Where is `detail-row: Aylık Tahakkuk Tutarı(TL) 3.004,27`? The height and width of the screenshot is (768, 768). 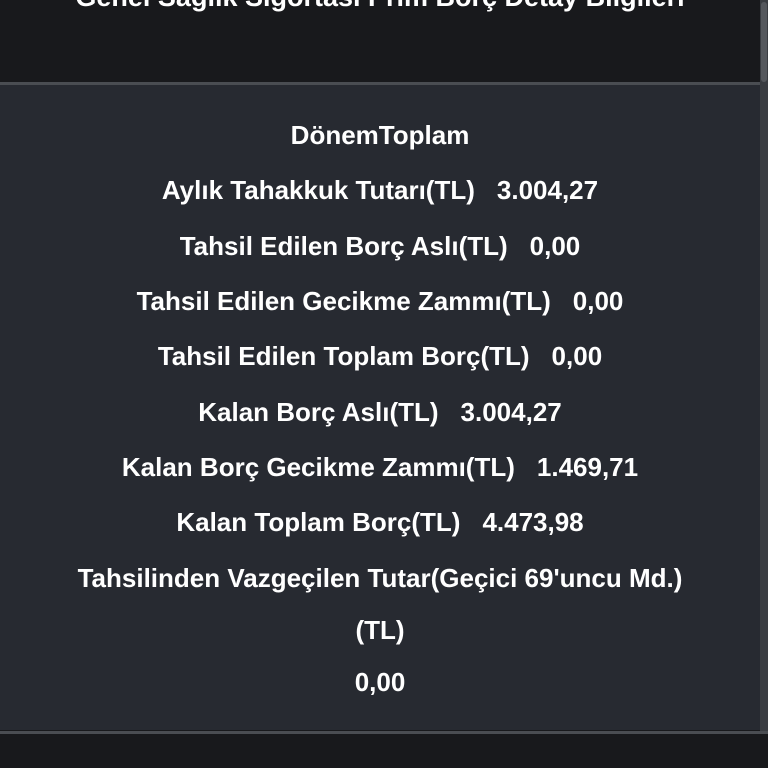 detail-row: Aylık Tahakkuk Tutarı(TL) 3.004,27 is located at coordinates (380, 190).